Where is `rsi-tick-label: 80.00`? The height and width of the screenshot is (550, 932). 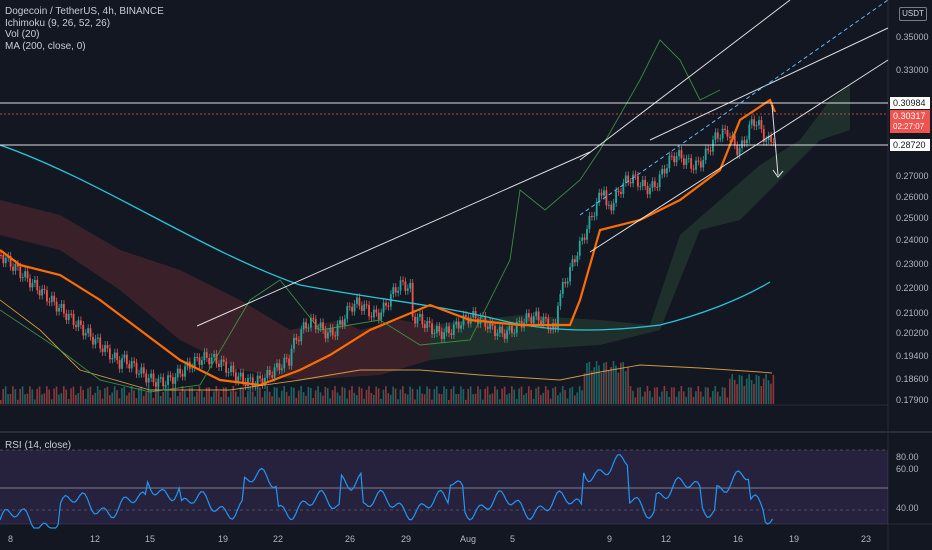 rsi-tick-label: 80.00 is located at coordinates (907, 457).